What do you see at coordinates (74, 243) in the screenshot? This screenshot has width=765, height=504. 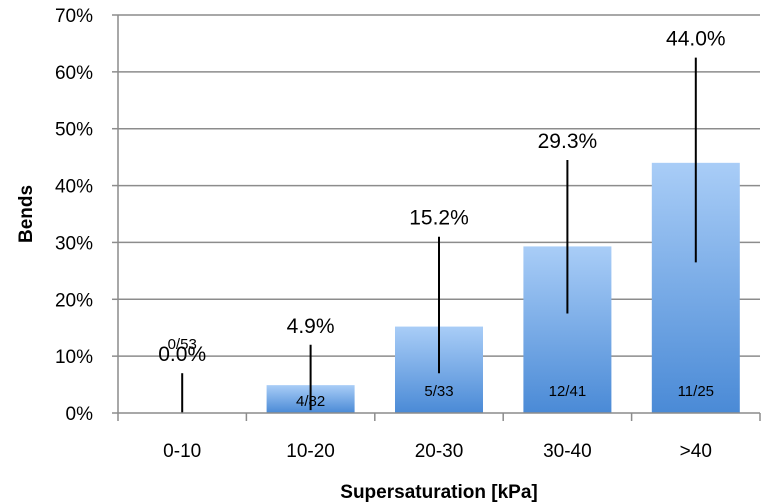 I see `y-tick-label: 30%` at bounding box center [74, 243].